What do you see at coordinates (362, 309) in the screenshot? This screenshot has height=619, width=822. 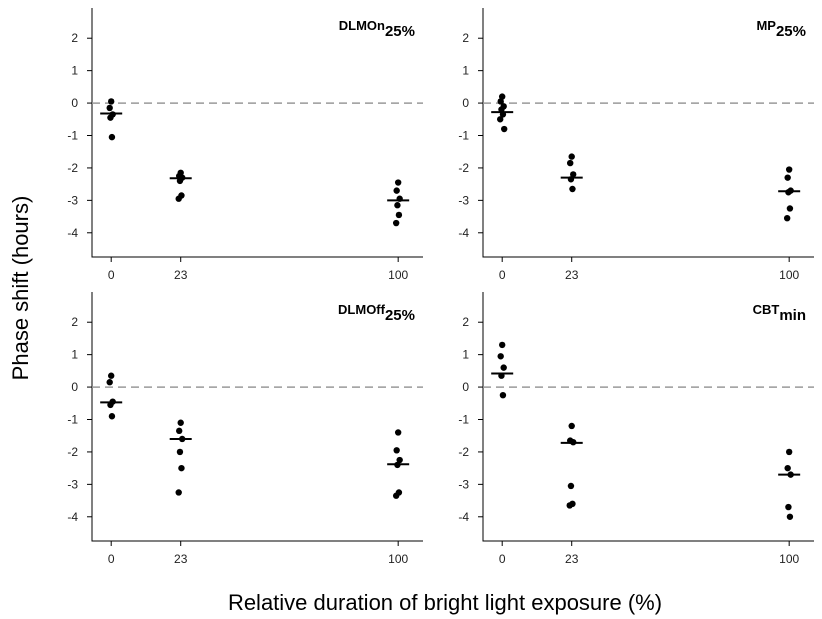 I see `panel-title-main: DLMOff` at bounding box center [362, 309].